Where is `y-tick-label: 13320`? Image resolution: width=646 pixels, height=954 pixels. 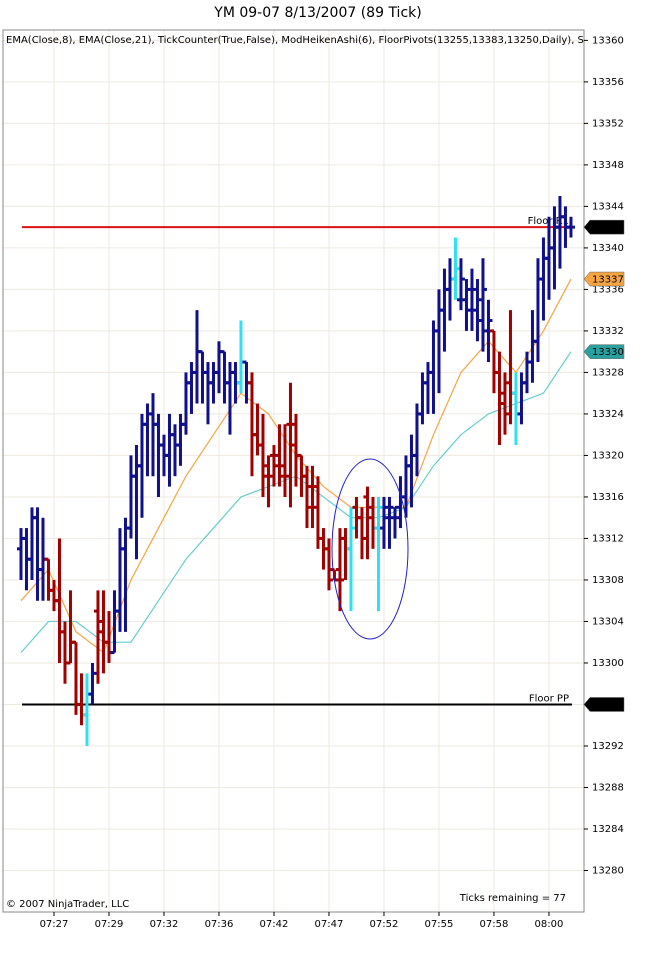
y-tick-label: 13320 is located at coordinates (608, 455).